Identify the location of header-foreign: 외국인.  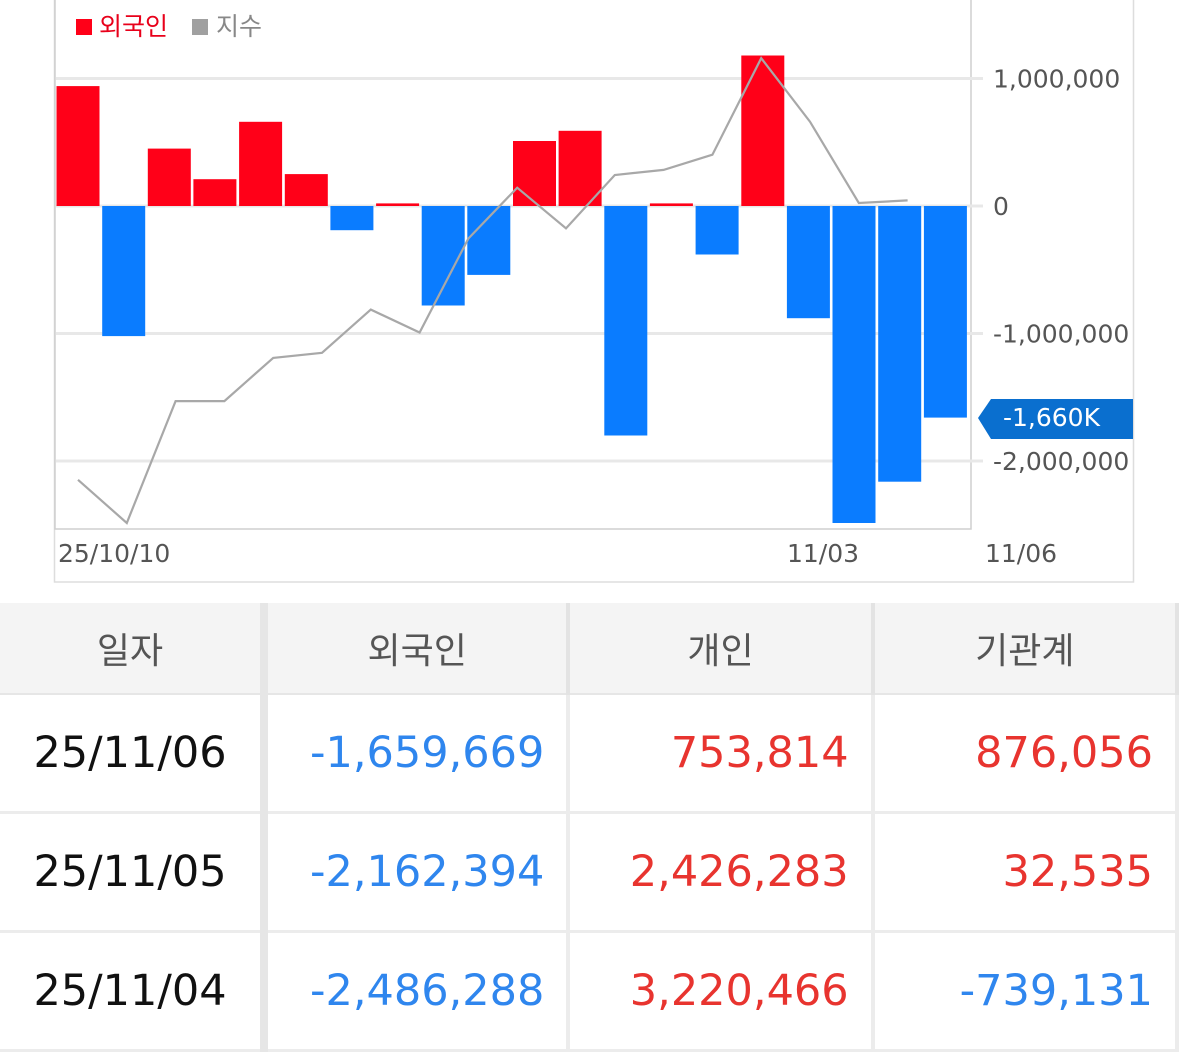
(417, 649).